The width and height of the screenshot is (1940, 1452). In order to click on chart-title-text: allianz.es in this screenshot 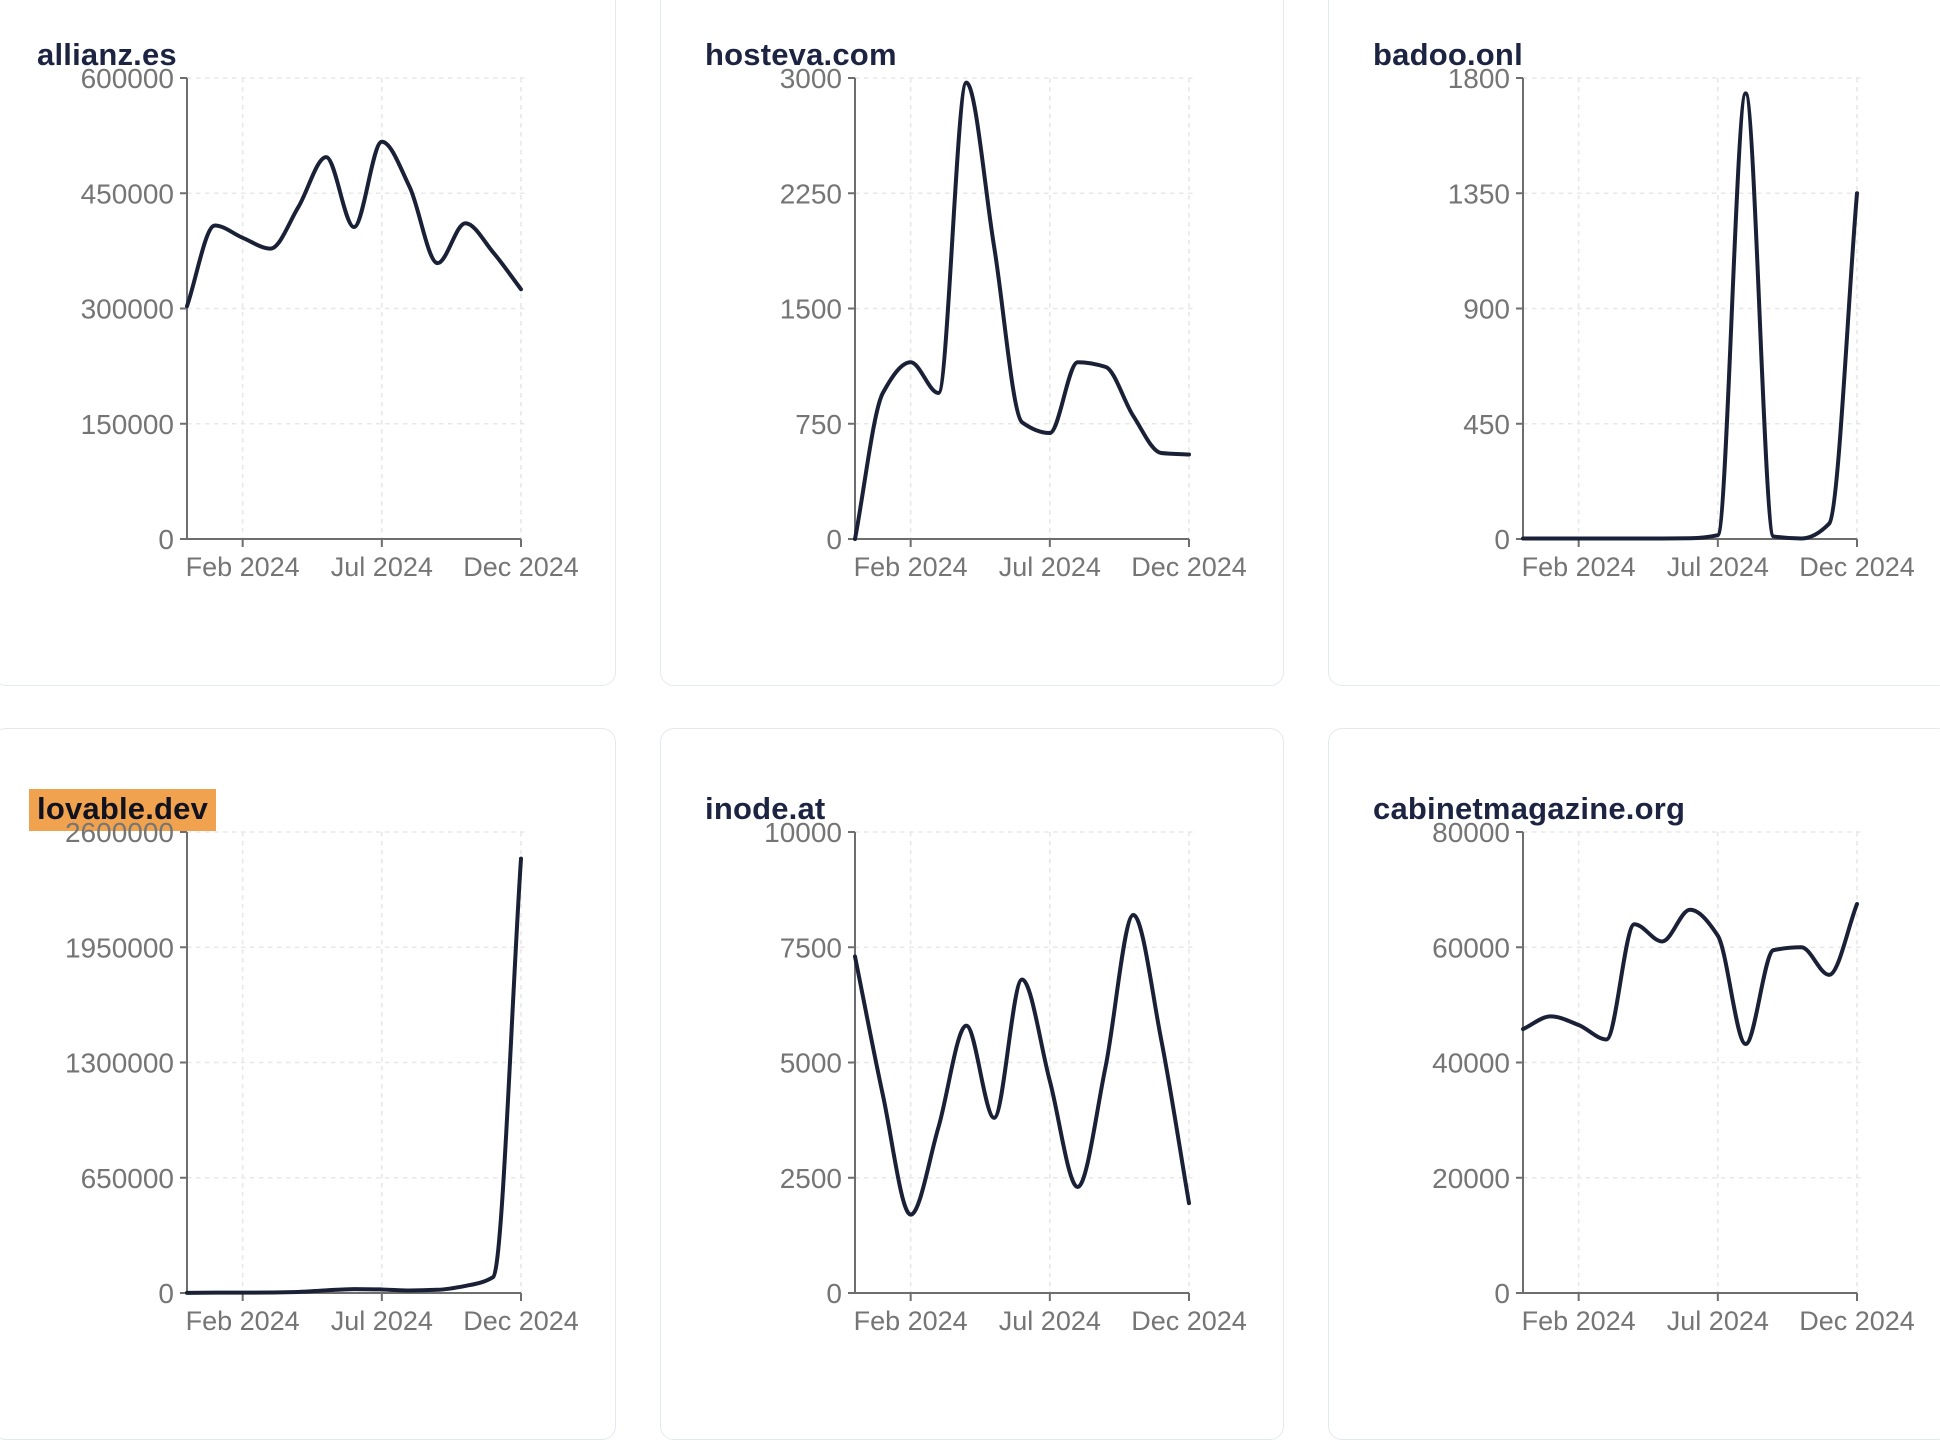, I will do `click(107, 54)`.